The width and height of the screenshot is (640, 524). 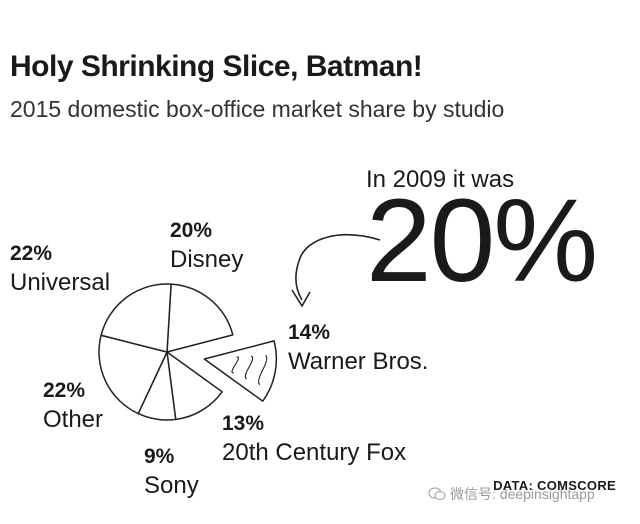 What do you see at coordinates (60, 268) in the screenshot?
I see `slice-label-universal: 22% Universal` at bounding box center [60, 268].